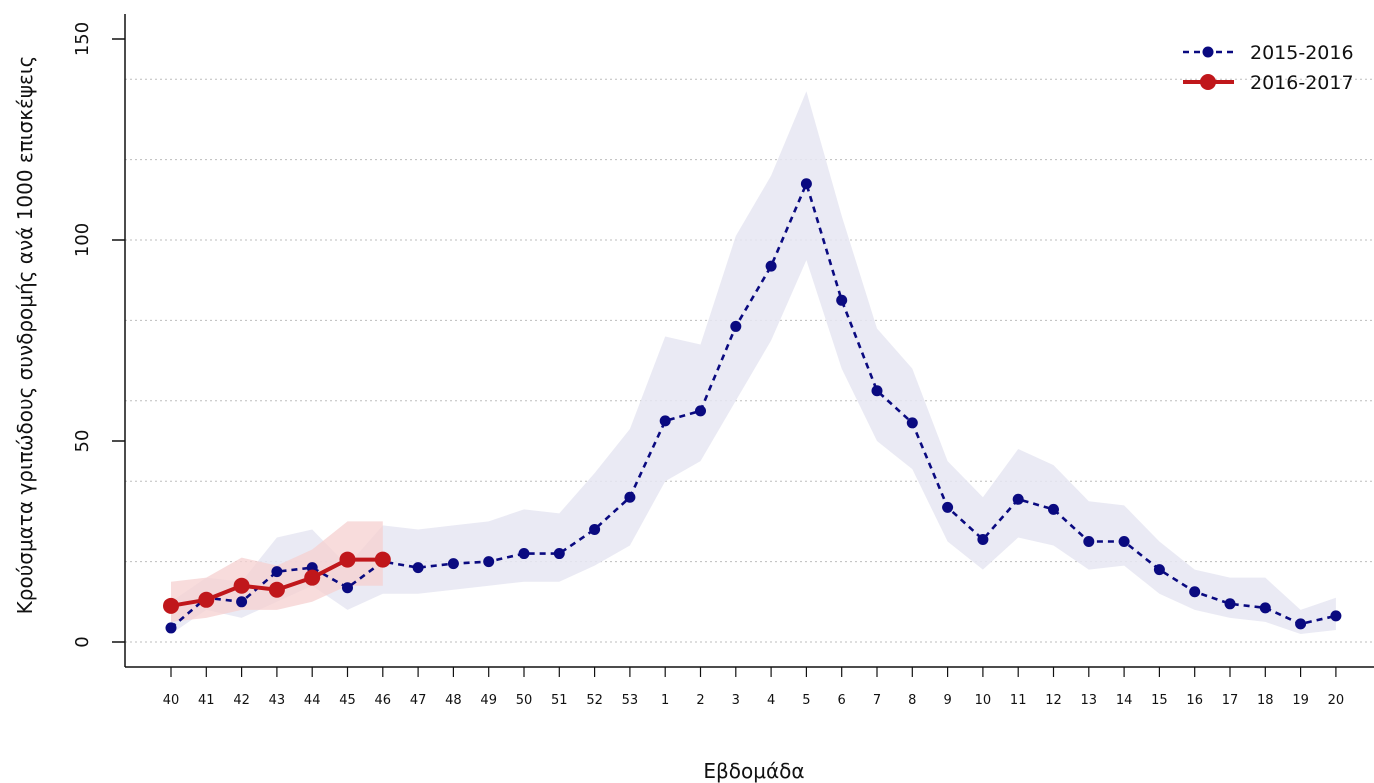  I want to click on y-tick-label: 50, so click(82, 441).